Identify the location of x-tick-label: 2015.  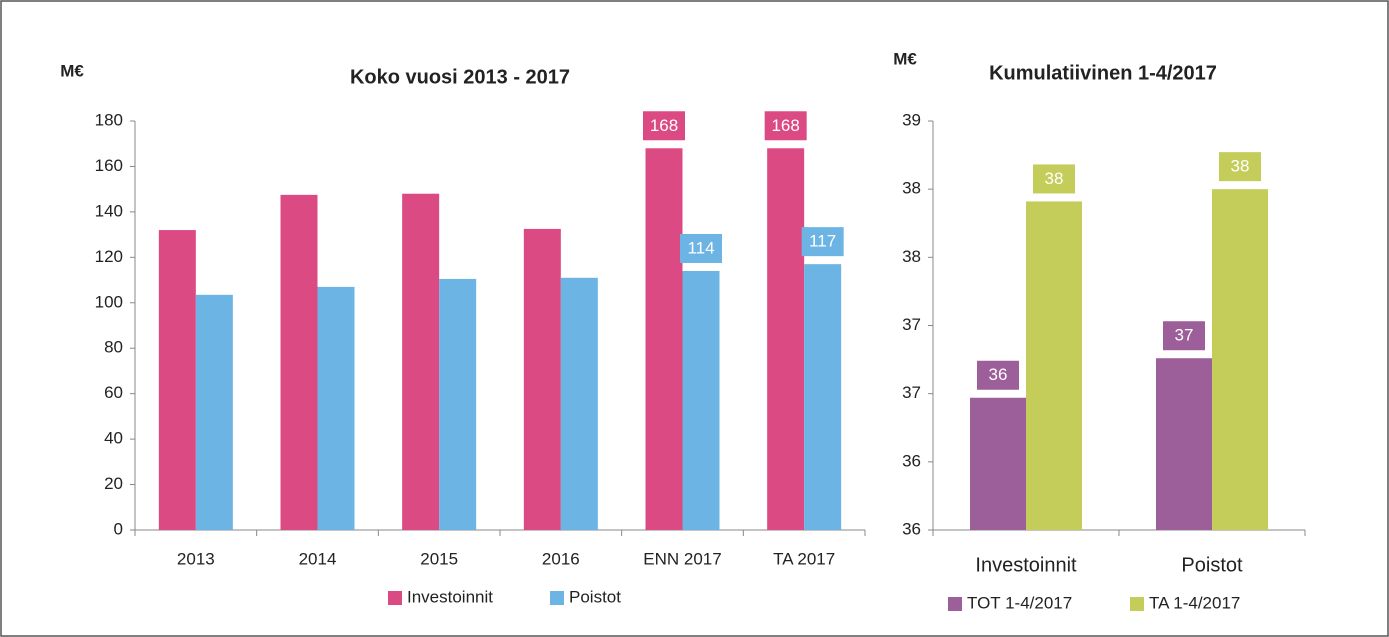
(439, 558).